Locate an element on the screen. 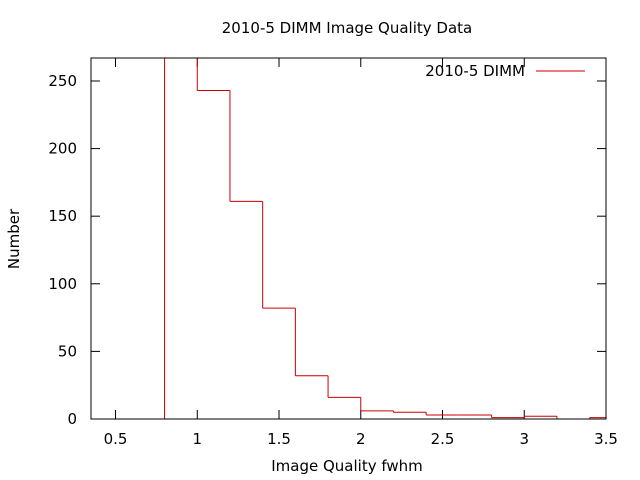 Image resolution: width=640 pixels, height=480 pixels. y-tick-label: 200 is located at coordinates (62, 149).